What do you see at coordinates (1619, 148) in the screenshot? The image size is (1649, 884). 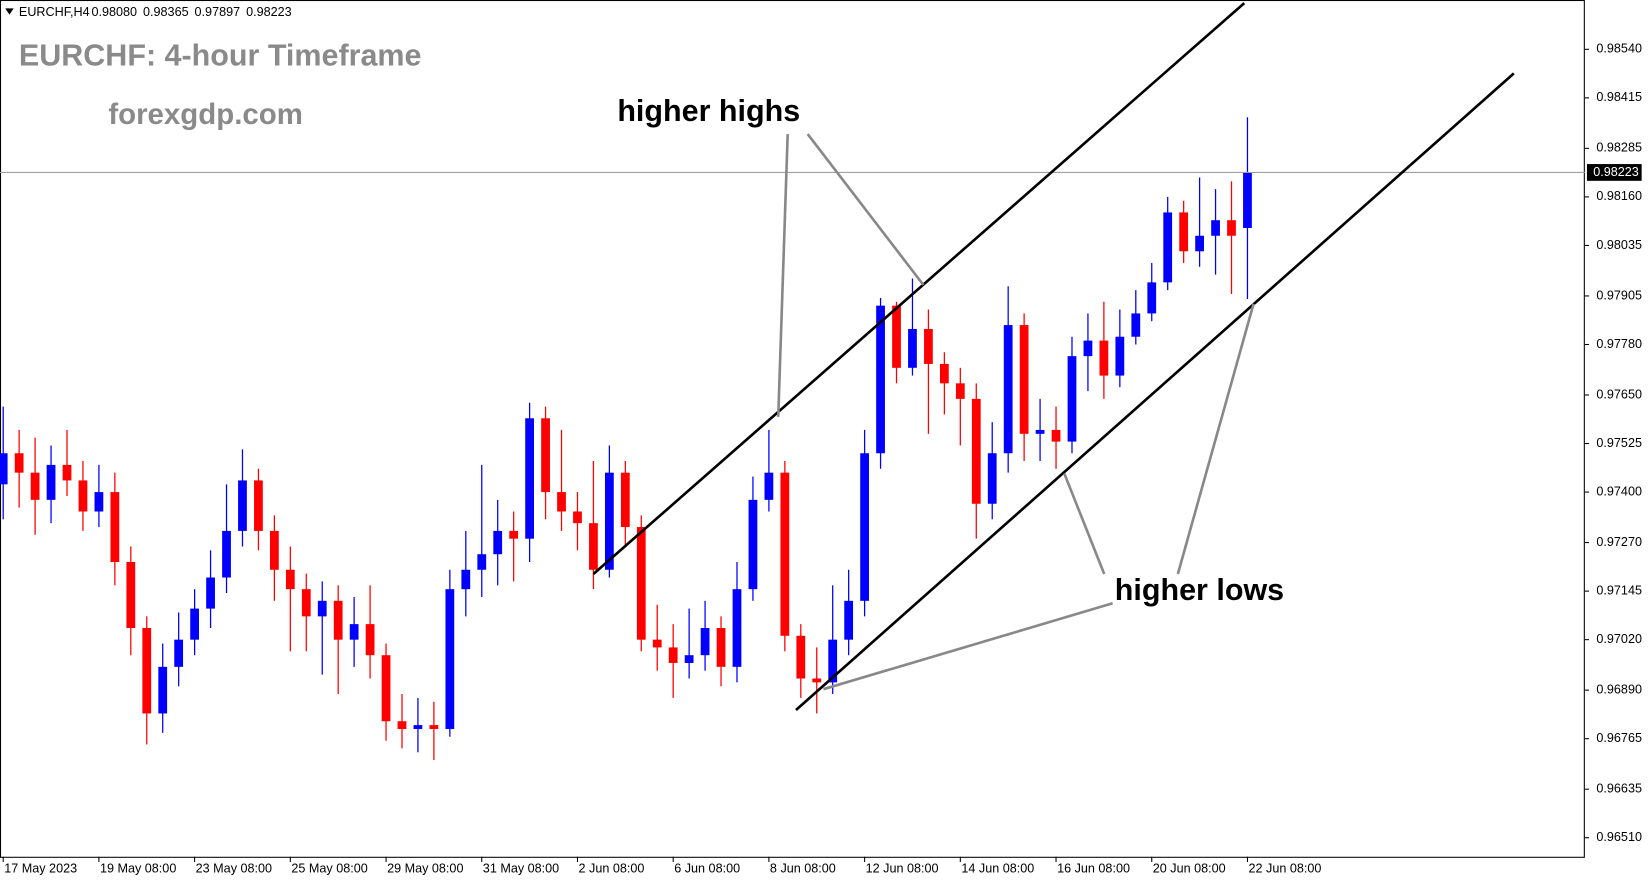 I see `y-tick-label: 0.98285` at bounding box center [1619, 148].